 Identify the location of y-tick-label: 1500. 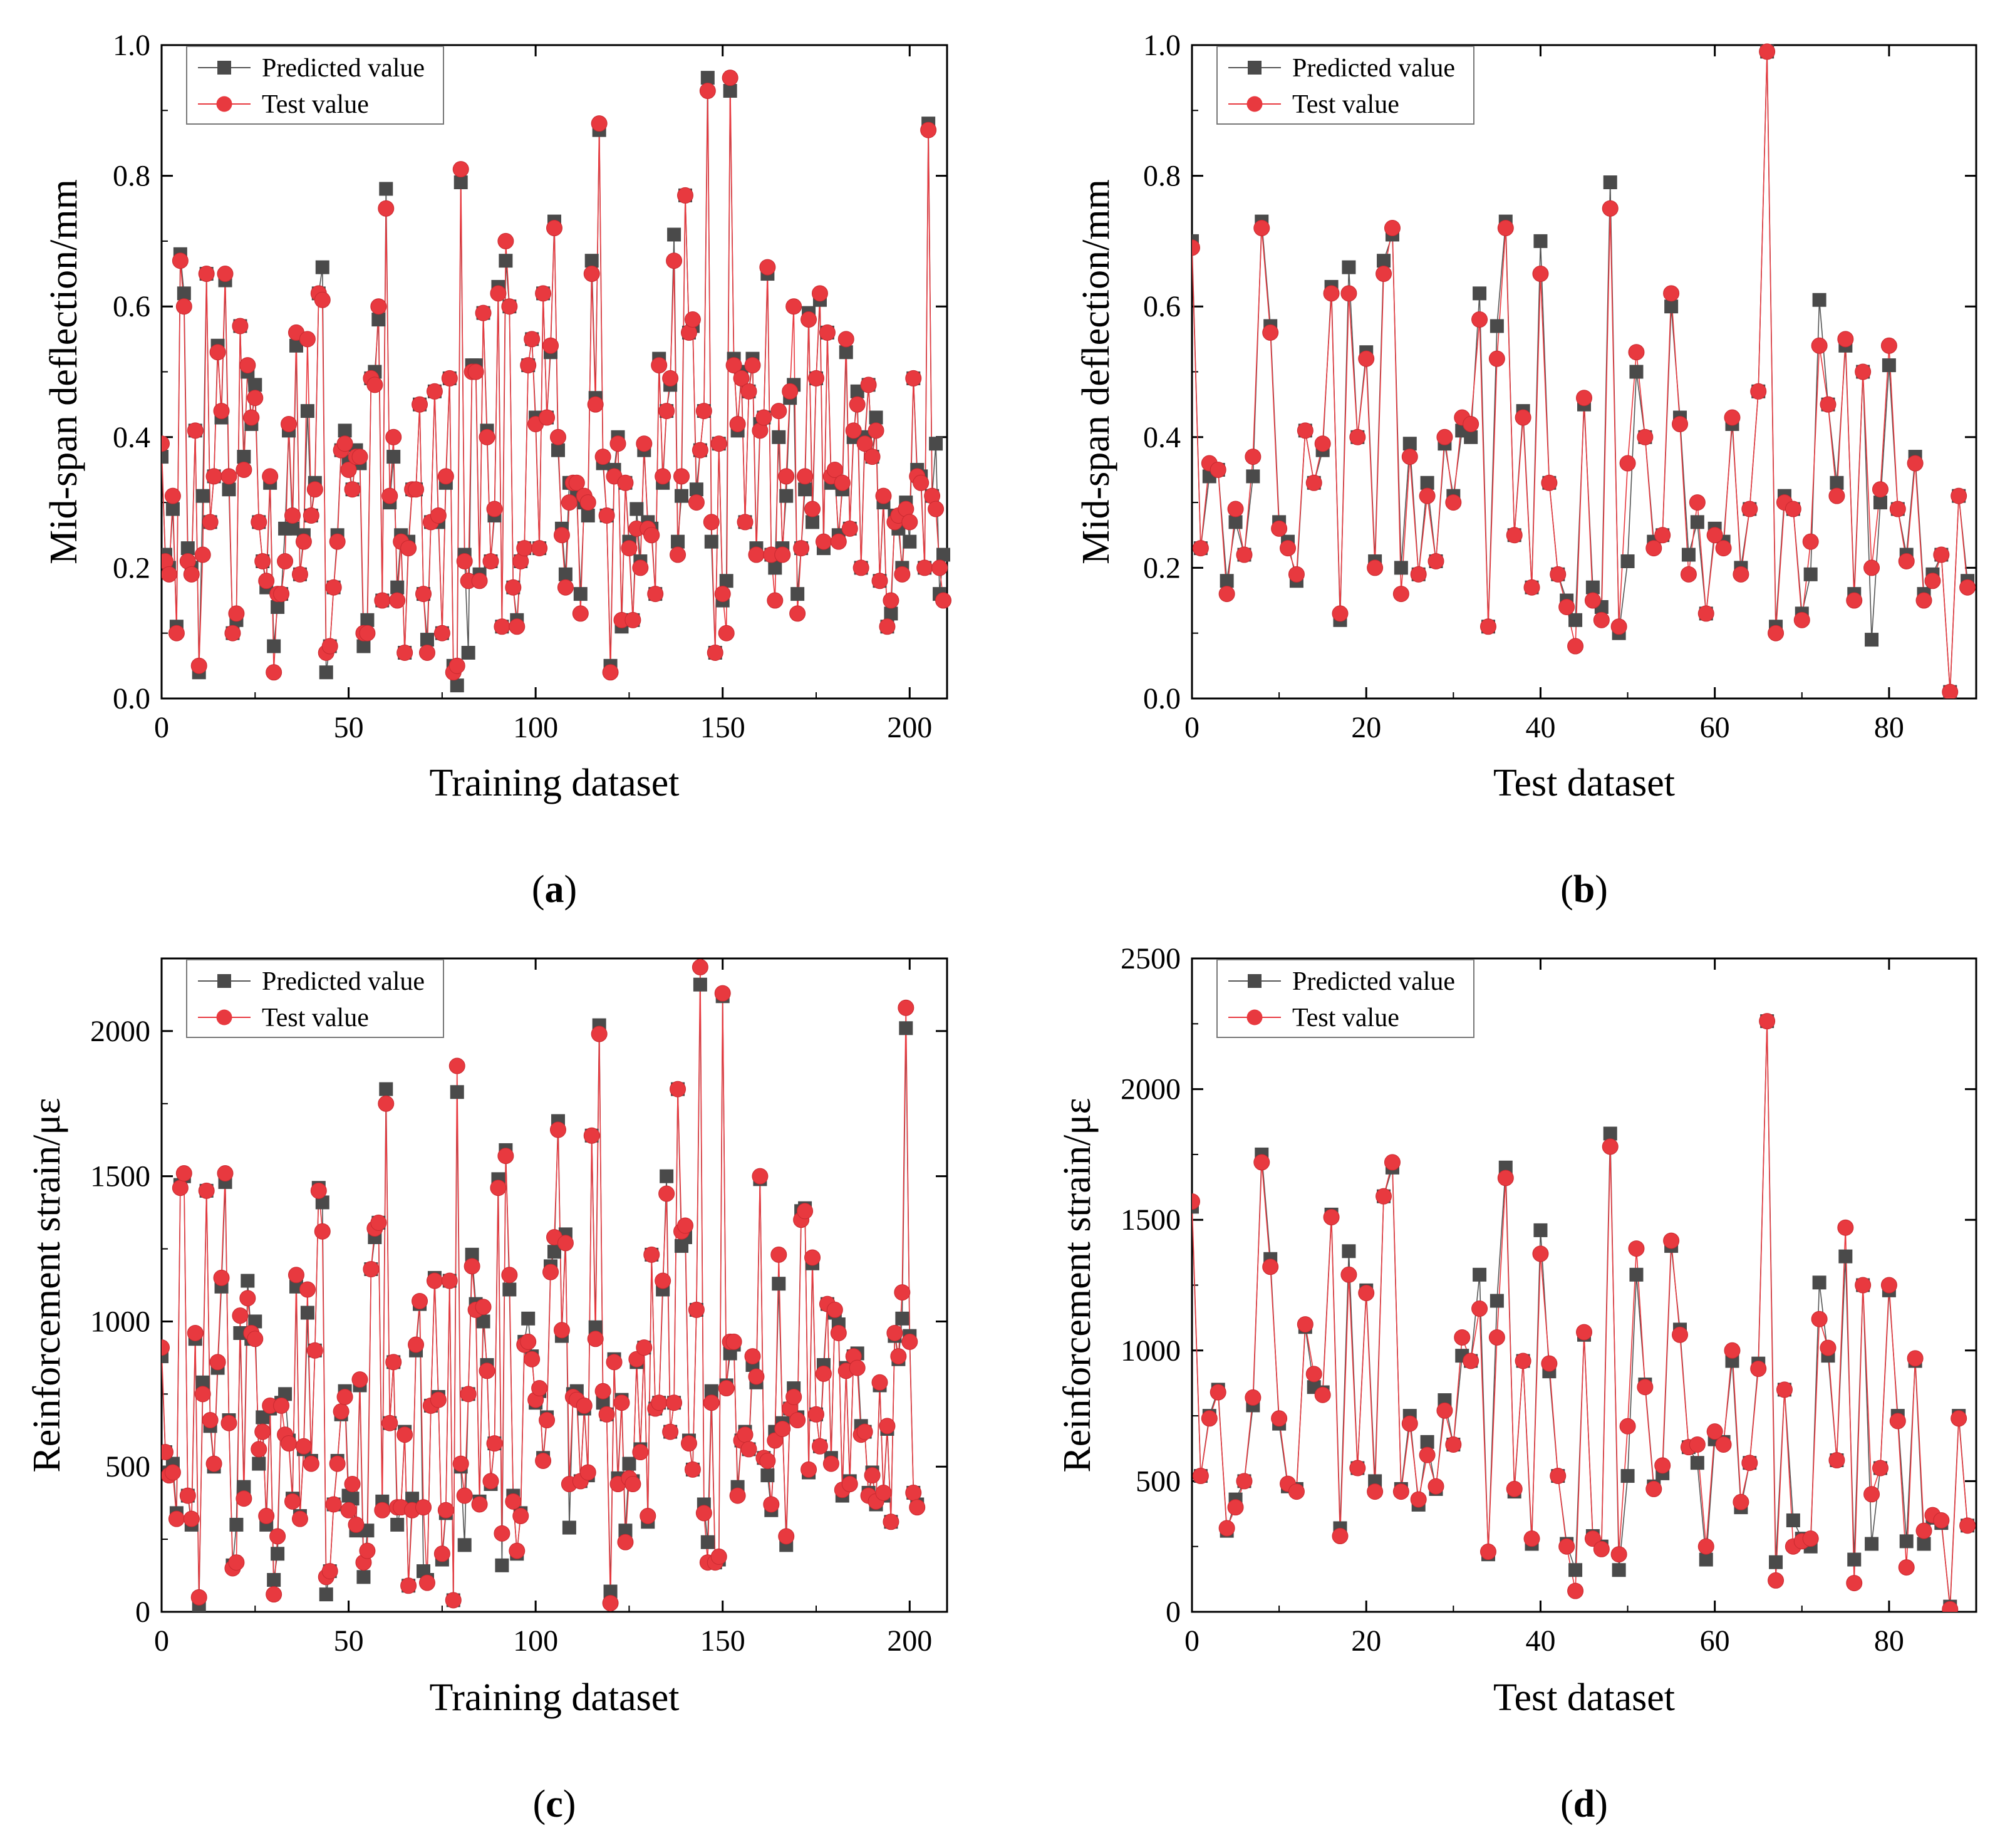
(120, 1176).